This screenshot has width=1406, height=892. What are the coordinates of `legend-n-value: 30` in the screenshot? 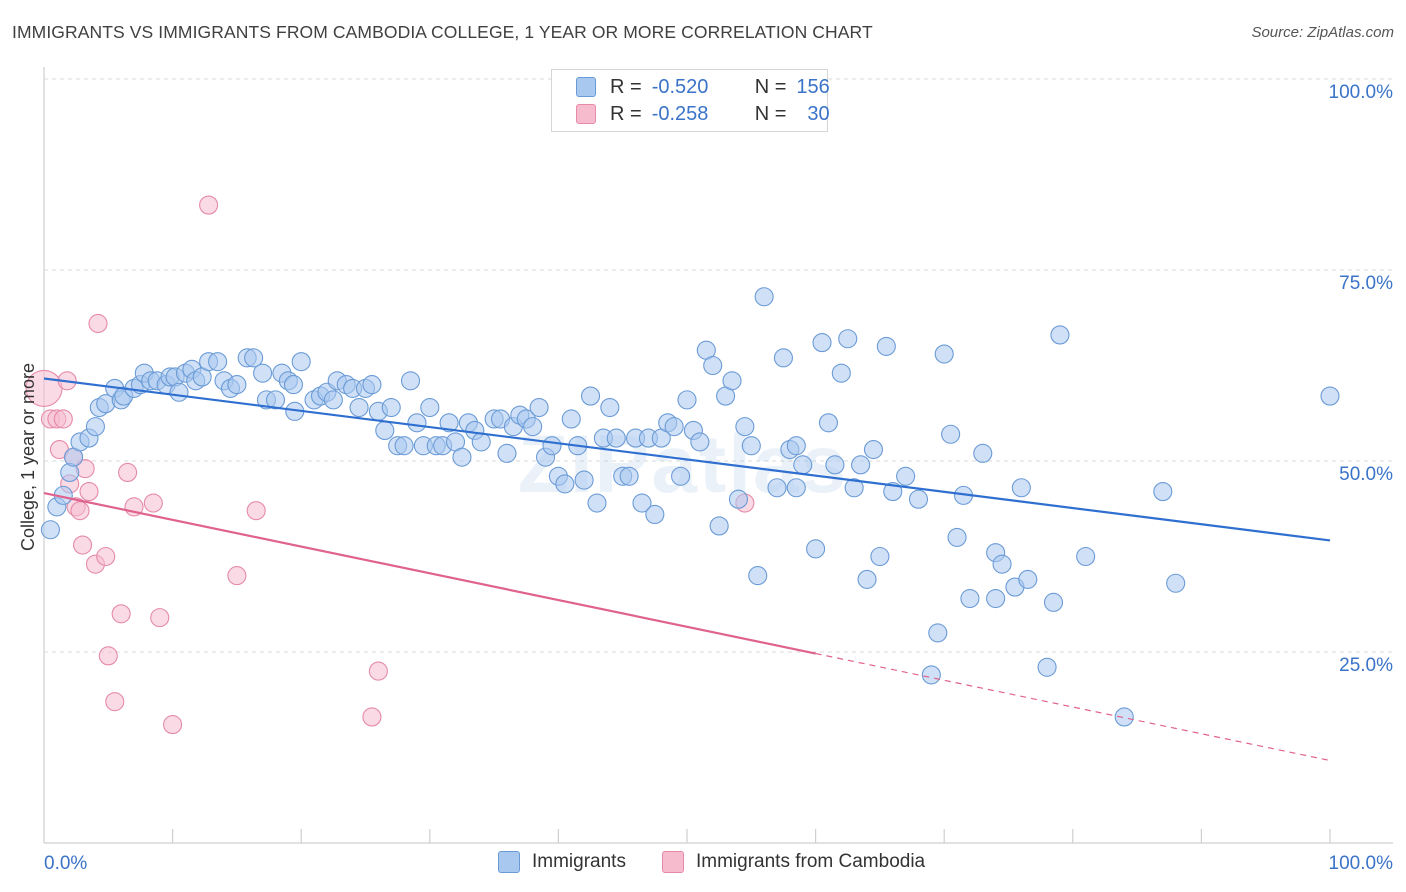 It's located at (818, 113).